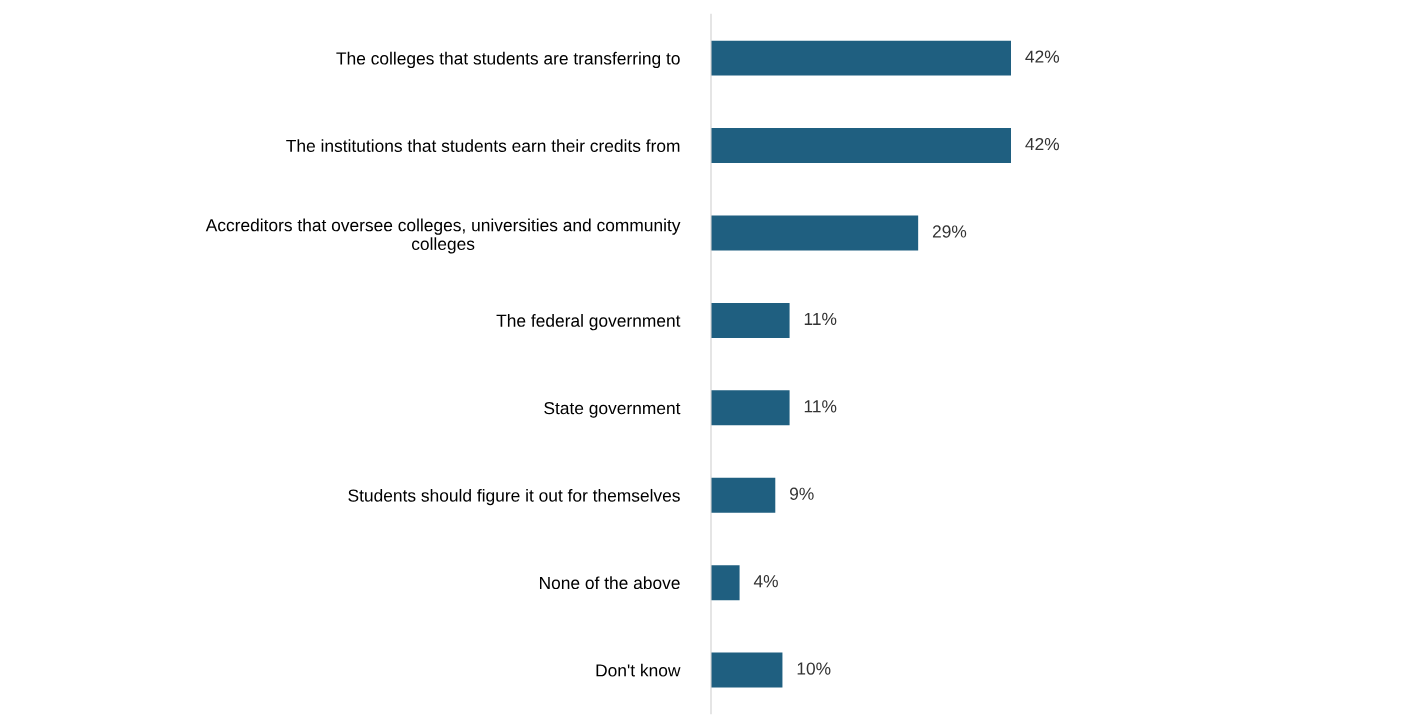  I want to click on y-tick-label: Don't know, so click(638, 670).